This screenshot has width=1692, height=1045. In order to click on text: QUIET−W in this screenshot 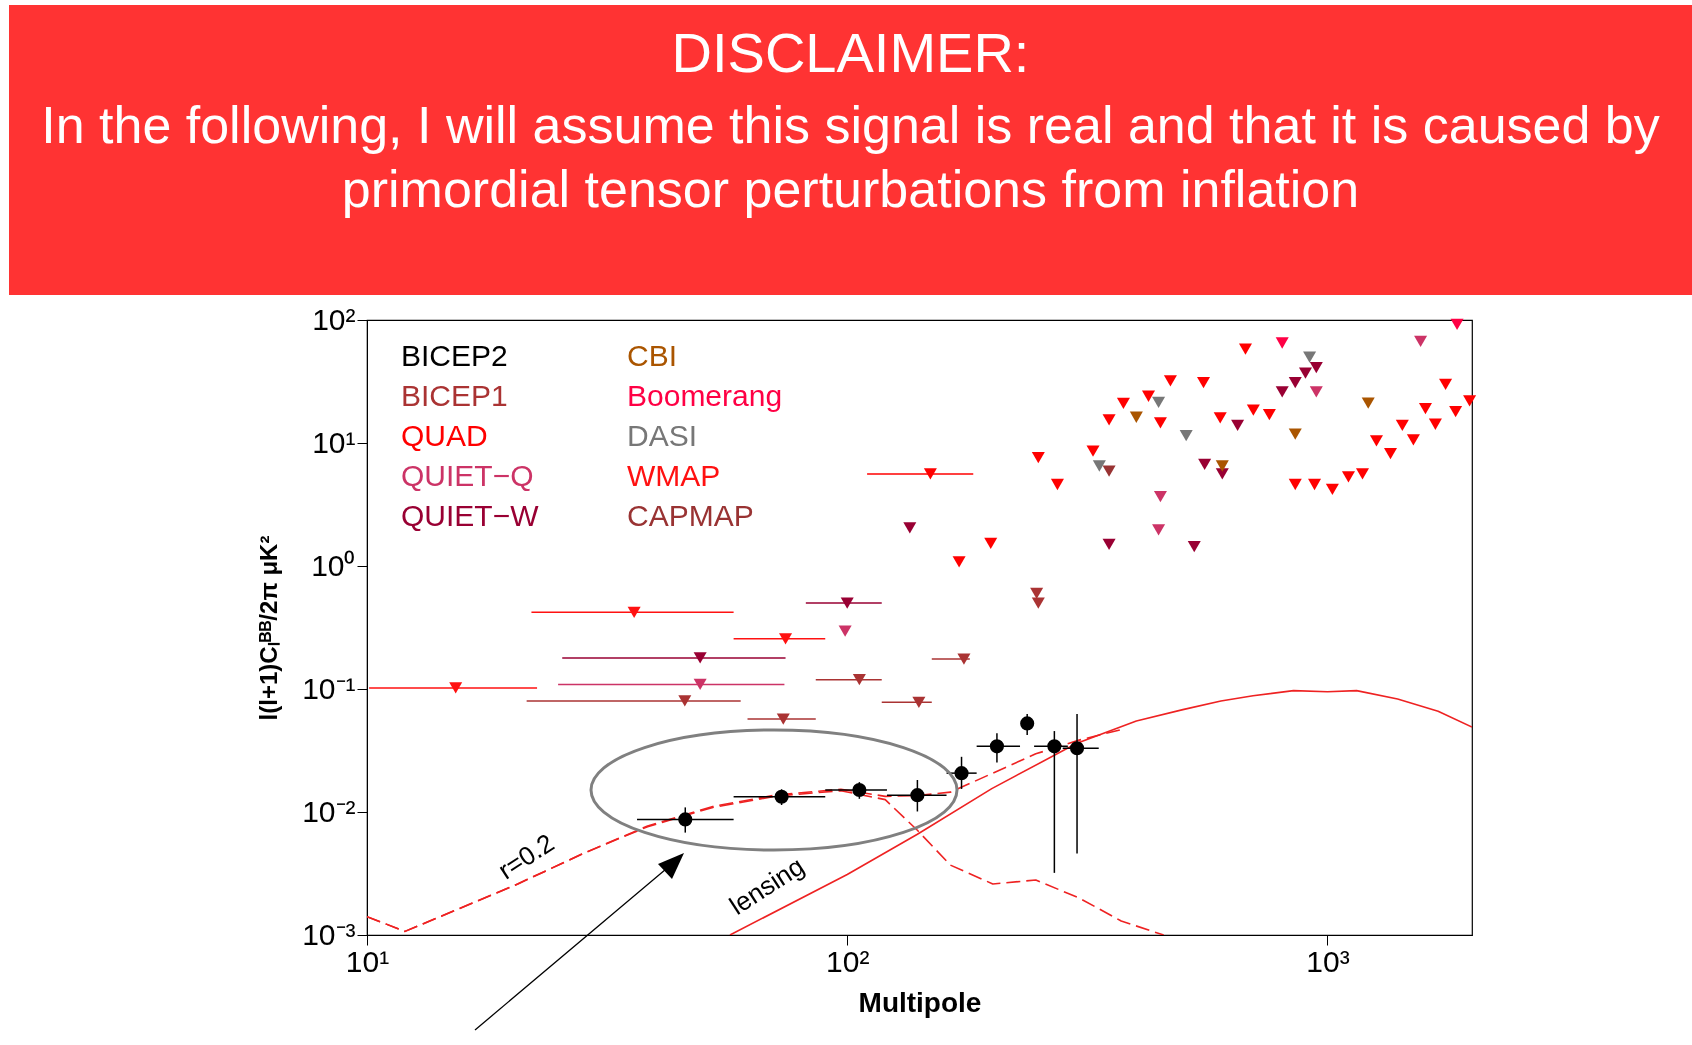, I will do `click(470, 515)`.